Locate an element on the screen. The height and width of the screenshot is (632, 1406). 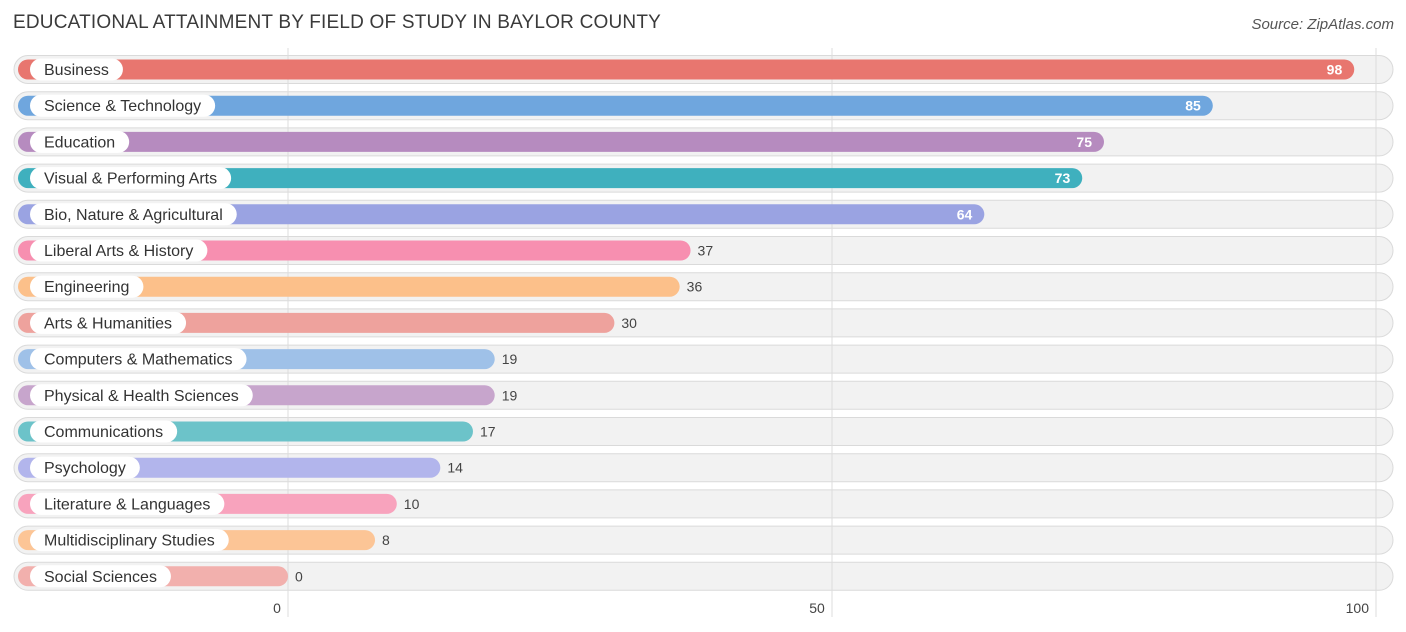
data-label: 8 is located at coordinates (386, 540).